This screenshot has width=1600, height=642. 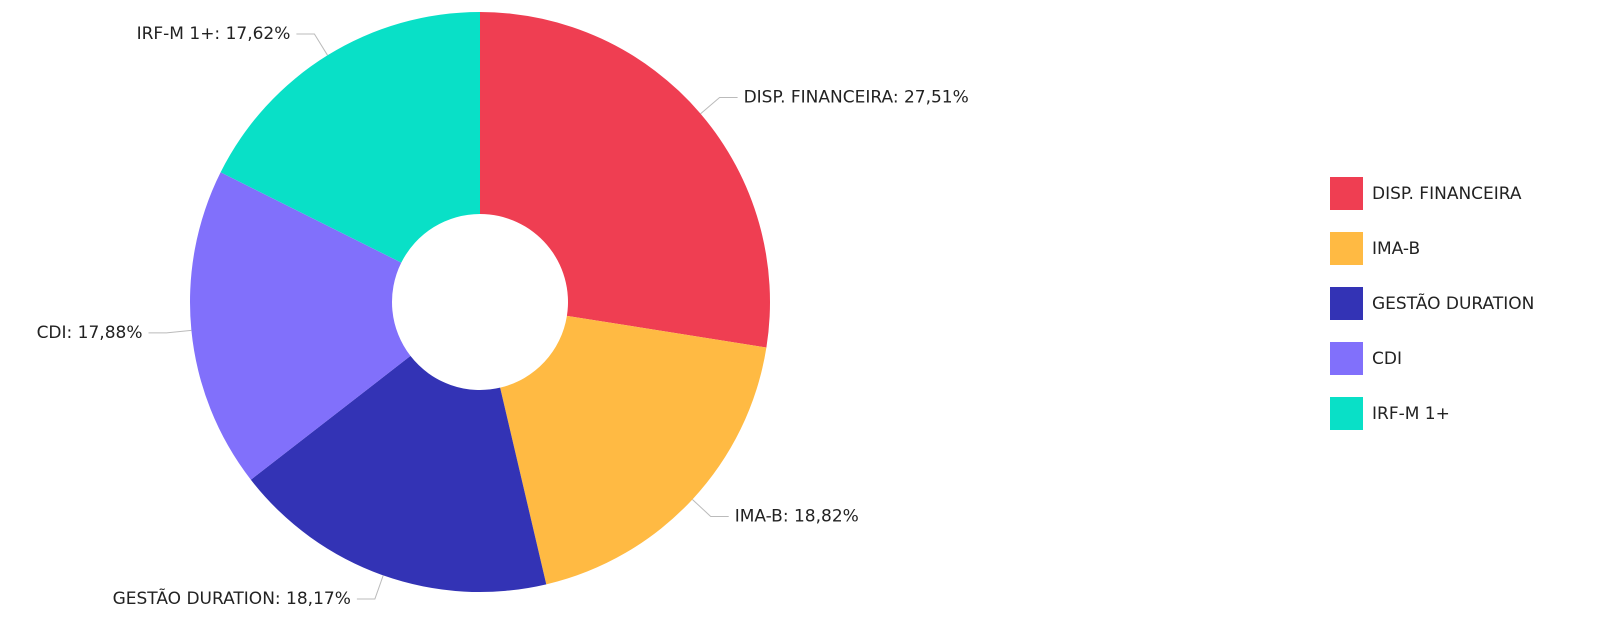 What do you see at coordinates (1447, 194) in the screenshot?
I see `legend-label: DISP. FINANCEIRA` at bounding box center [1447, 194].